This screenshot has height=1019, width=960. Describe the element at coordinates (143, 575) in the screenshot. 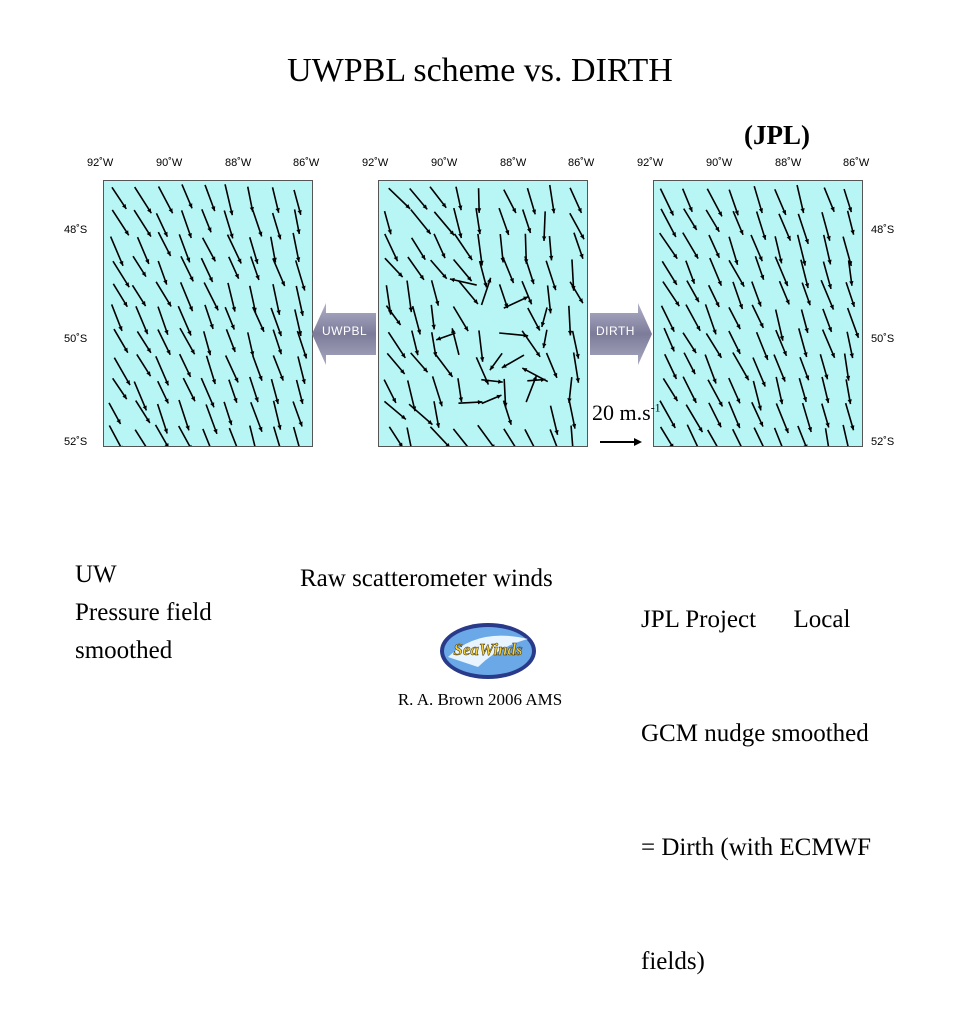

I see `caption-line: UW` at that location.